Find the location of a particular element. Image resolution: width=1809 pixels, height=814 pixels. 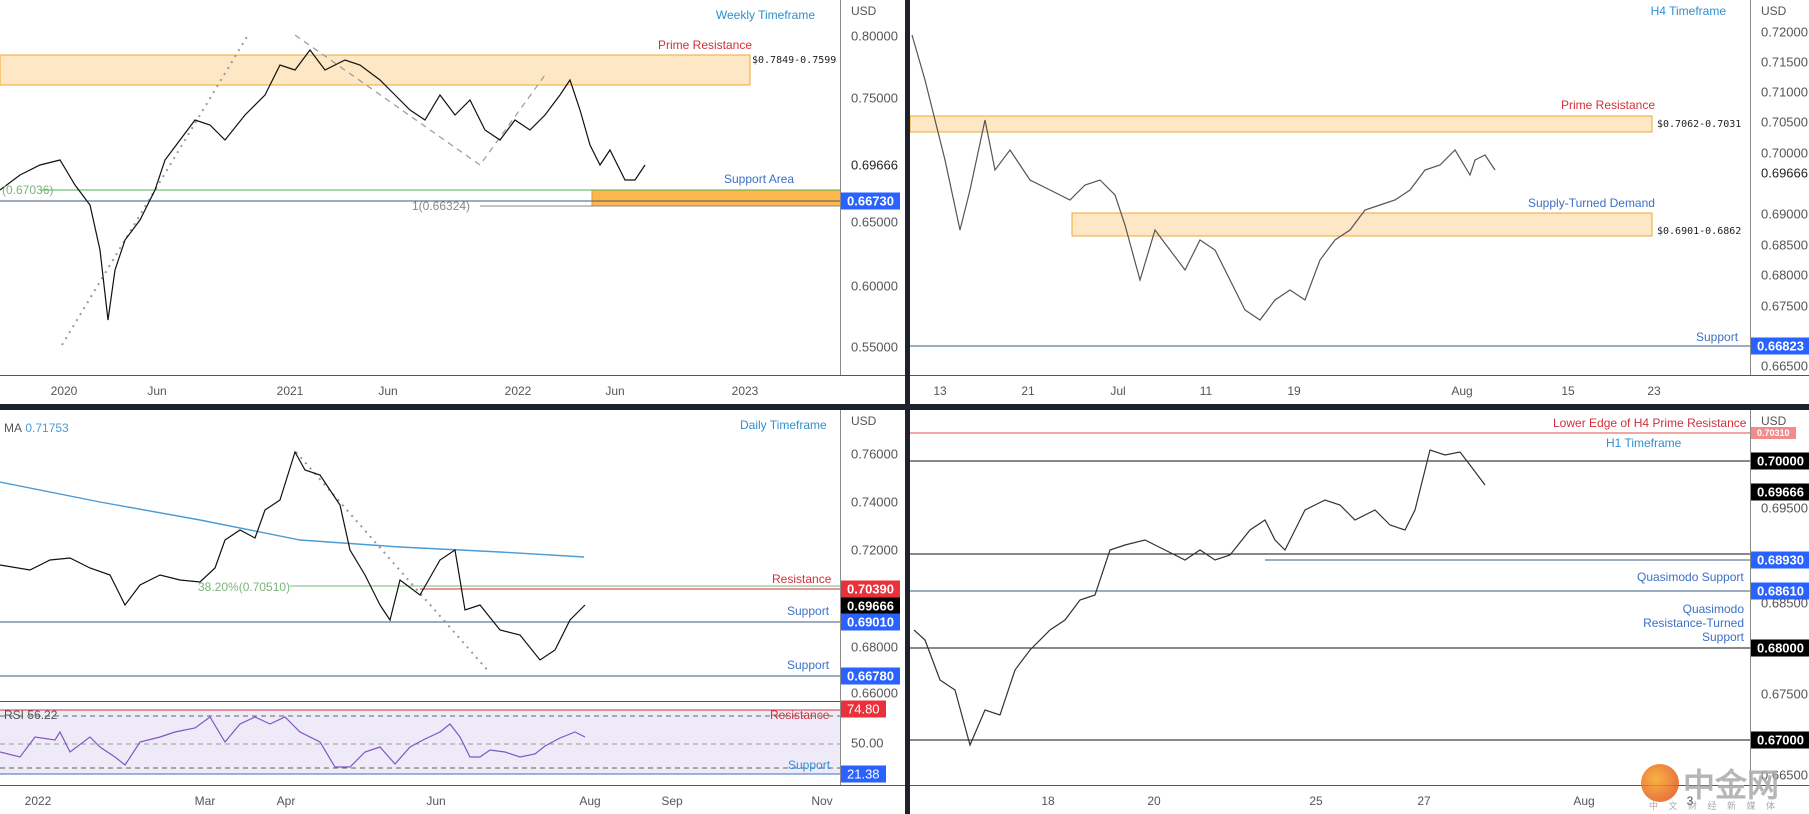

h1-xtick: 25 is located at coordinates (1316, 801).